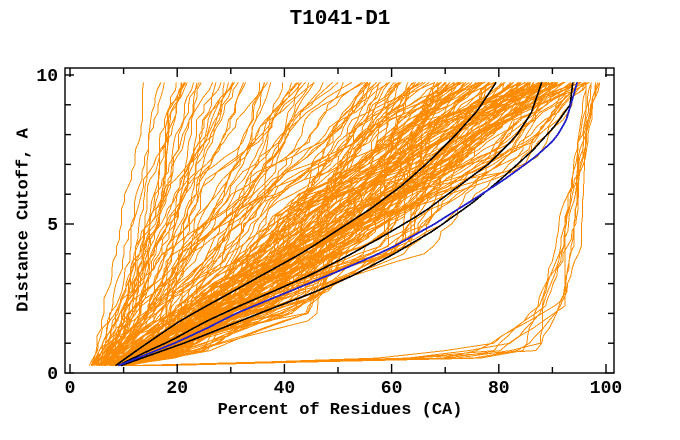 Image resolution: width=680 pixels, height=440 pixels. I want to click on x-tick-label: 80, so click(499, 389).